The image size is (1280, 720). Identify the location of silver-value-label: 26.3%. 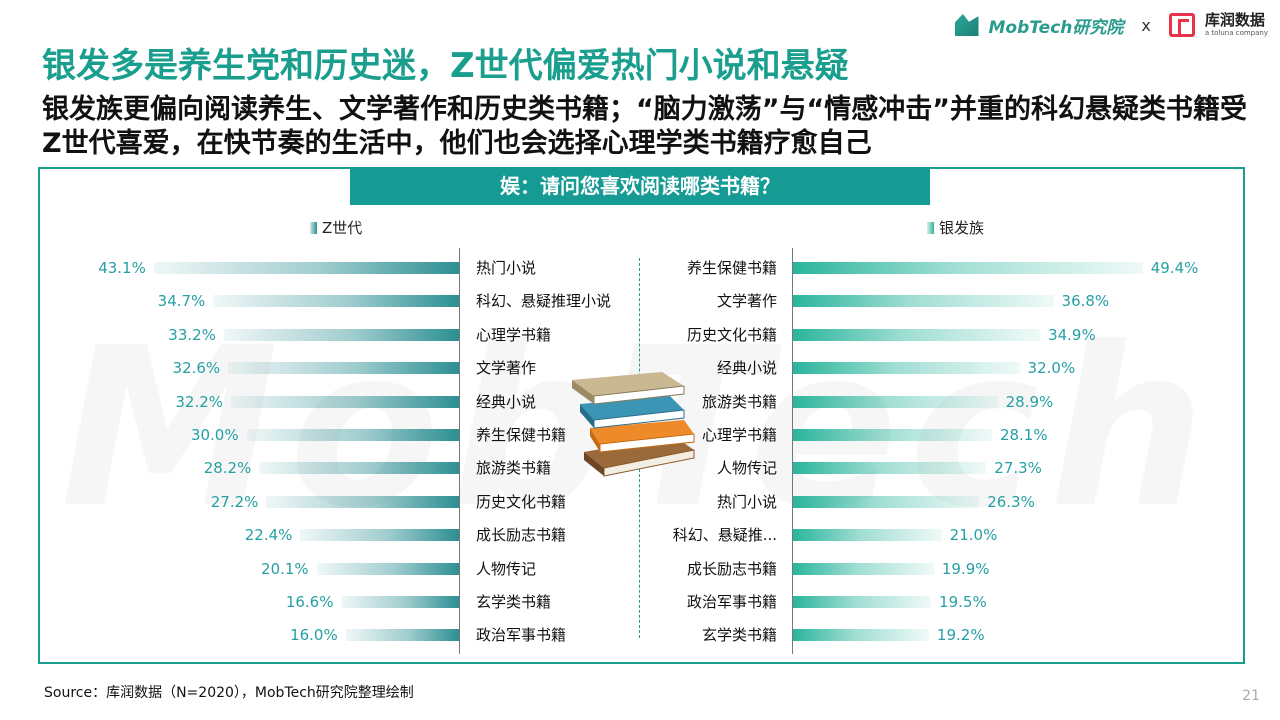
(1011, 501).